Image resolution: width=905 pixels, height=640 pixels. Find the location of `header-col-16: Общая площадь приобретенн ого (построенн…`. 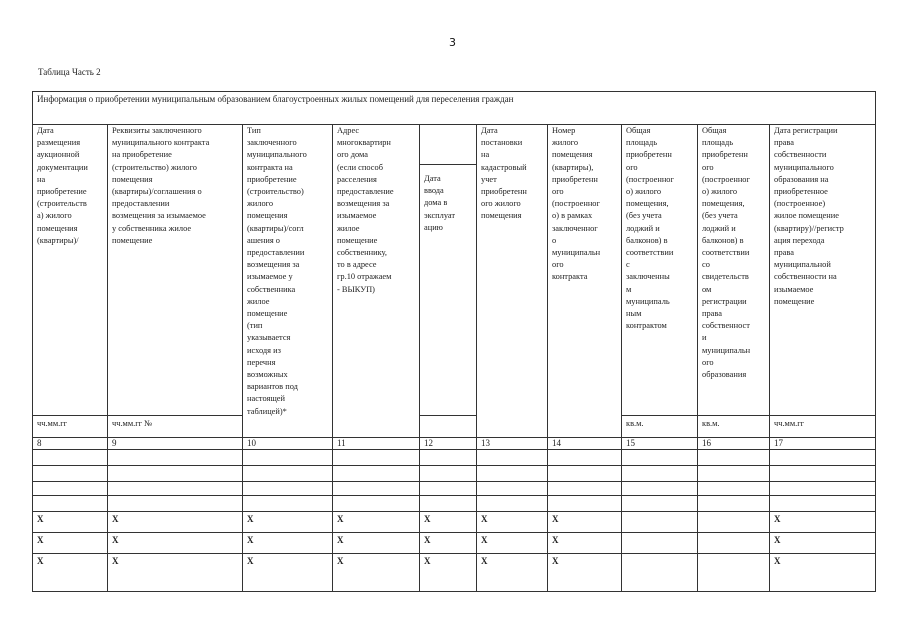

header-col-16: Общая площадь приобретенн ого (построенн… is located at coordinates (733, 270).